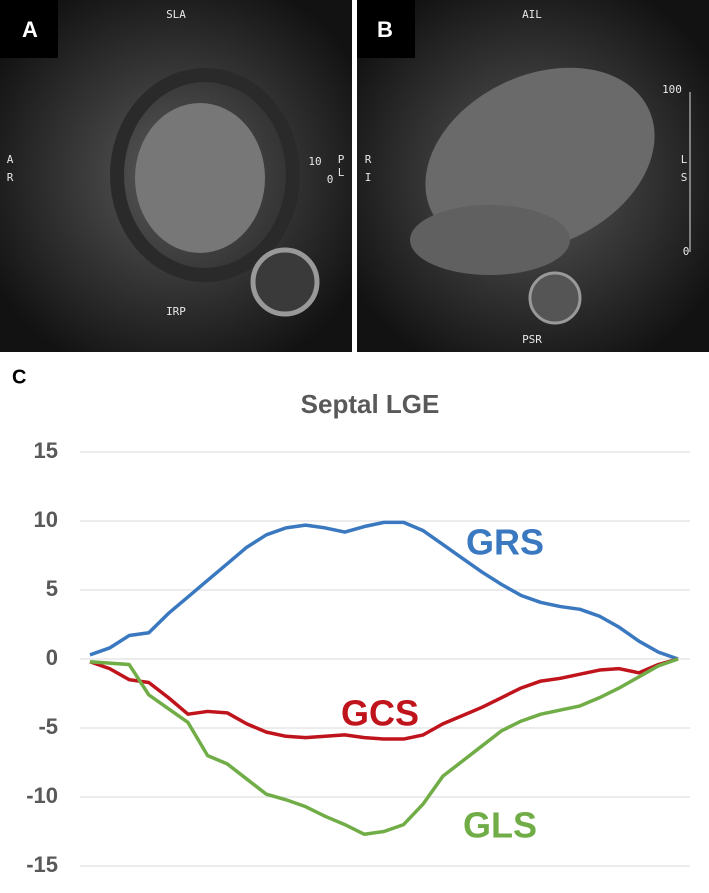  Describe the element at coordinates (532, 14) in the screenshot. I see `orientation-label: AIL` at that location.